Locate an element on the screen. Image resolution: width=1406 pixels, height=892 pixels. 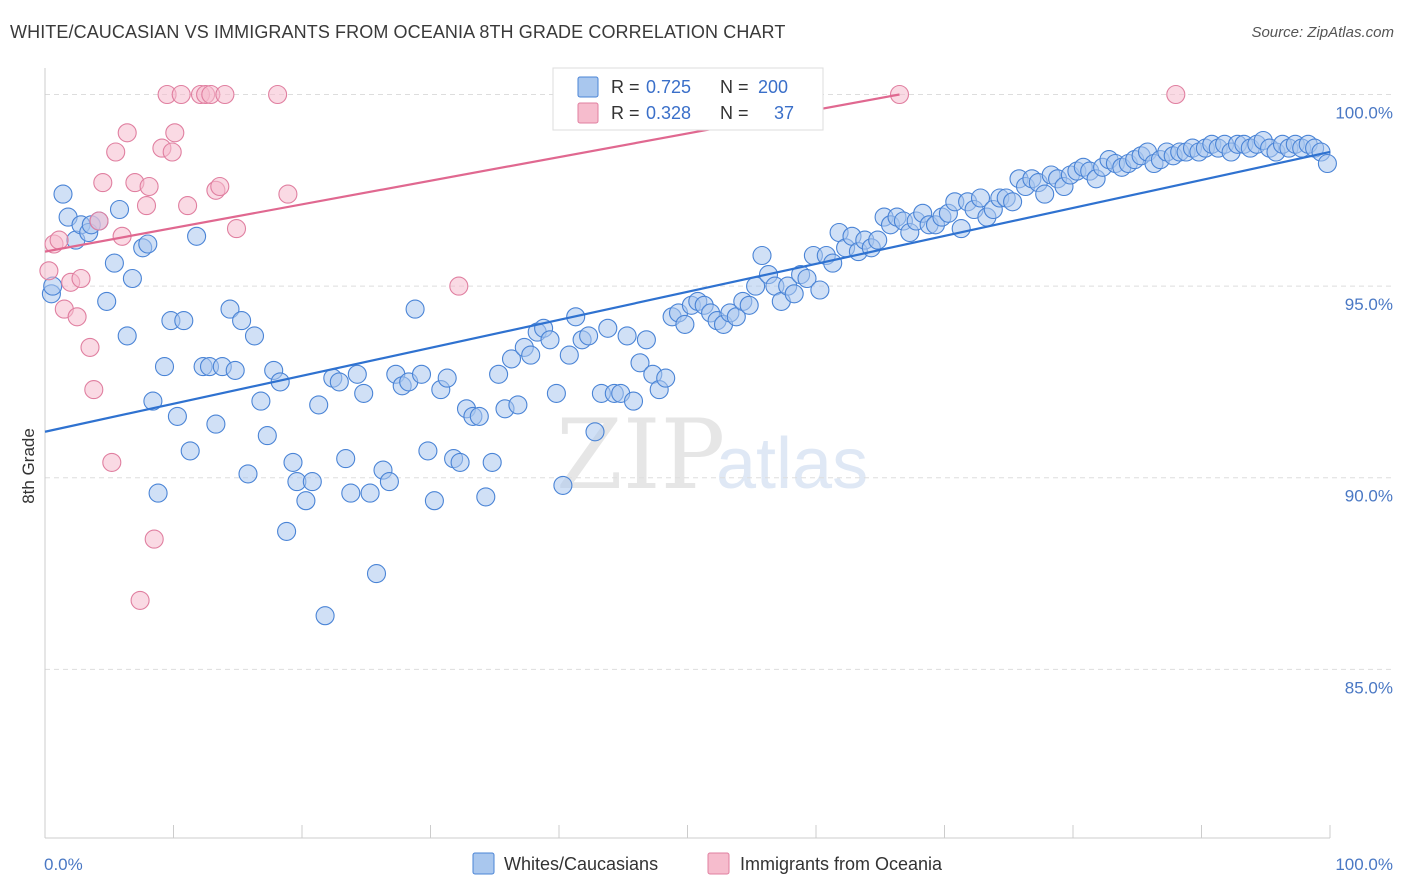
y-tick-labels: 85.0% 90.0% 95.0% 100.0% is located at coordinates (1364, 400).